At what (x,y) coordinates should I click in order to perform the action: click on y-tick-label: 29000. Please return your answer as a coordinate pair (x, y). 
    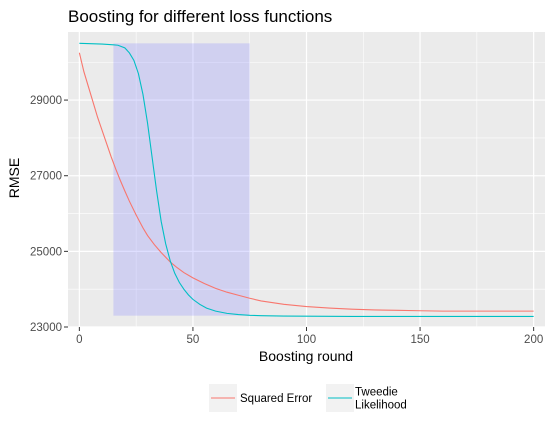
    Looking at the image, I should click on (46, 101).